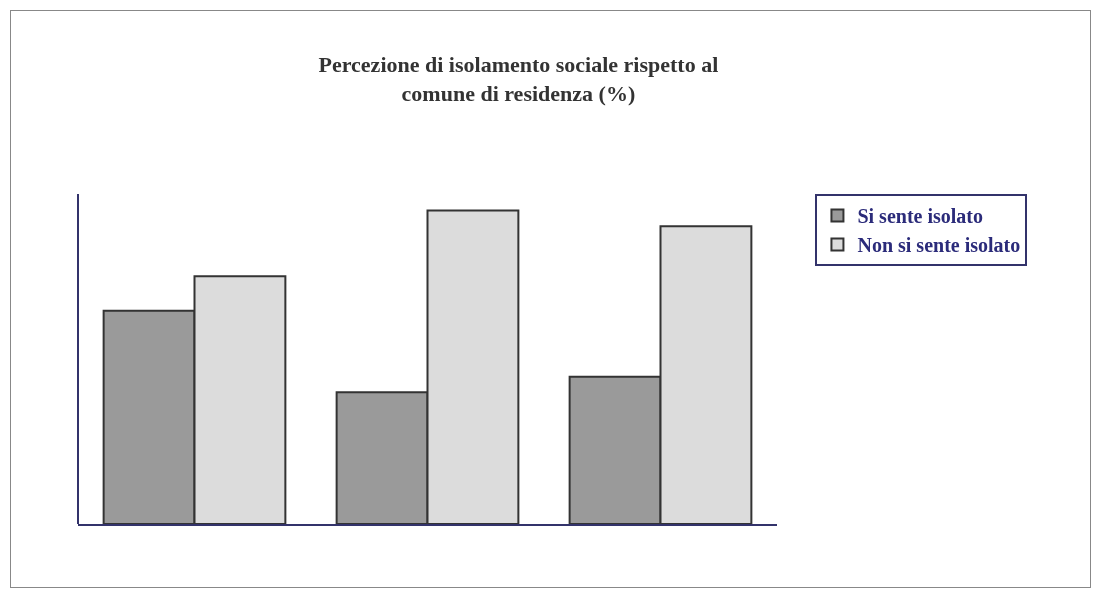 This screenshot has height=600, width=1103. Describe the element at coordinates (939, 245) in the screenshot. I see `legend-label: Non si sente isolato` at that location.